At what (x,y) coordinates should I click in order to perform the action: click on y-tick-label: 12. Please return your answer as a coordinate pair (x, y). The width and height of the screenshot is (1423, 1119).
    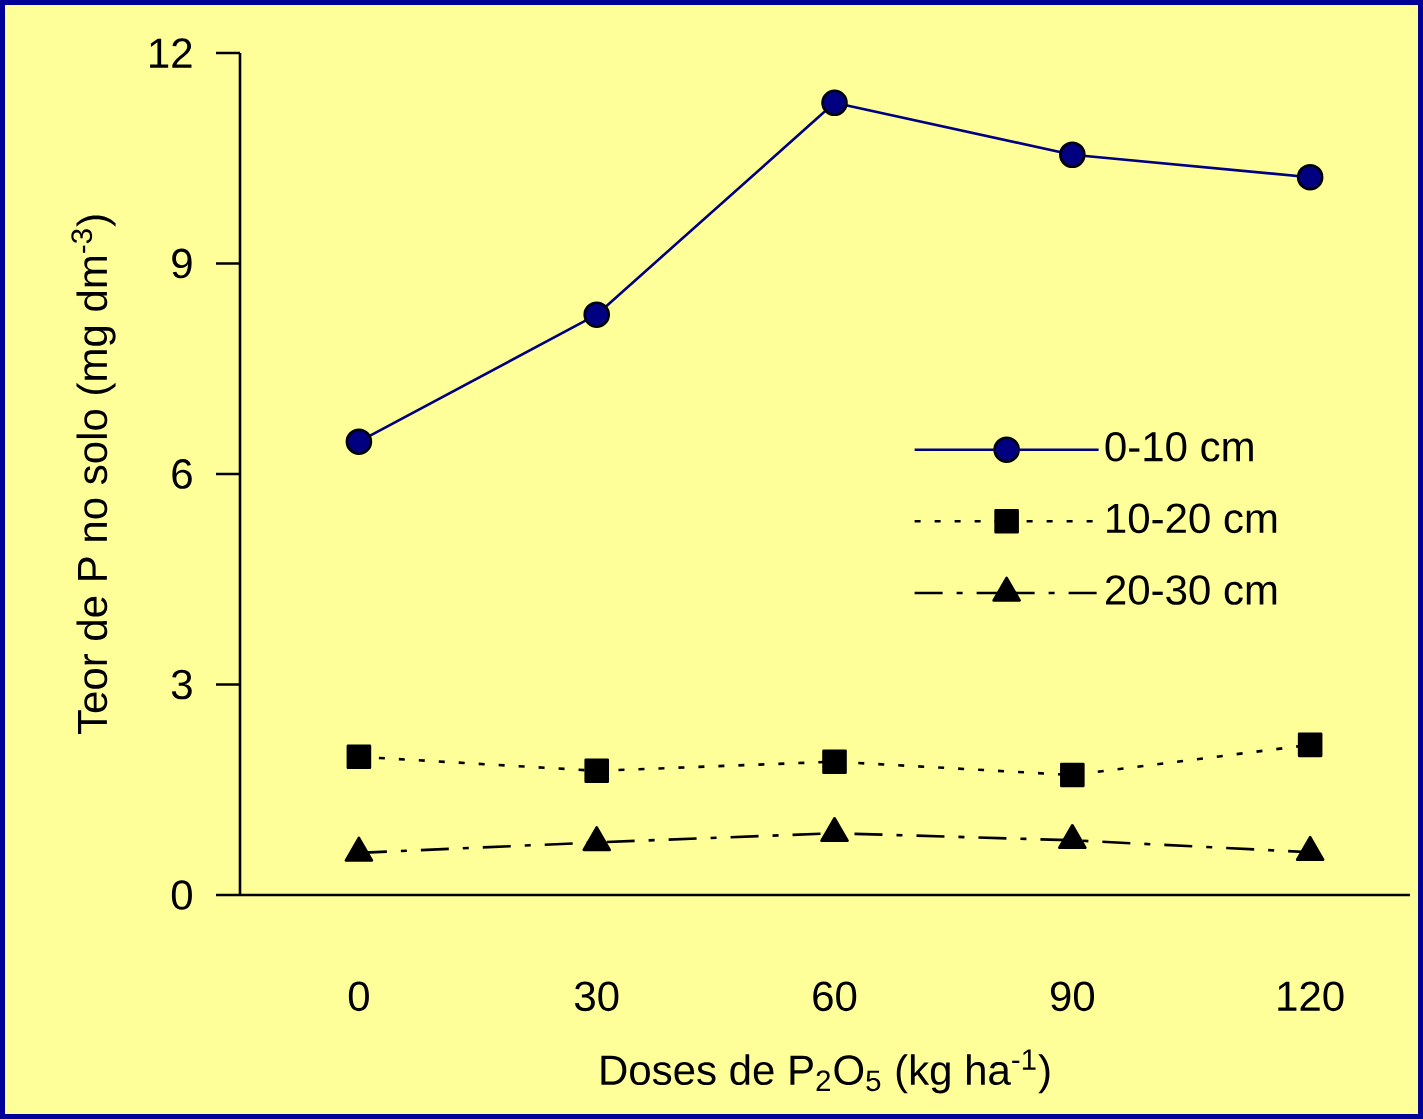
    Looking at the image, I should click on (171, 53).